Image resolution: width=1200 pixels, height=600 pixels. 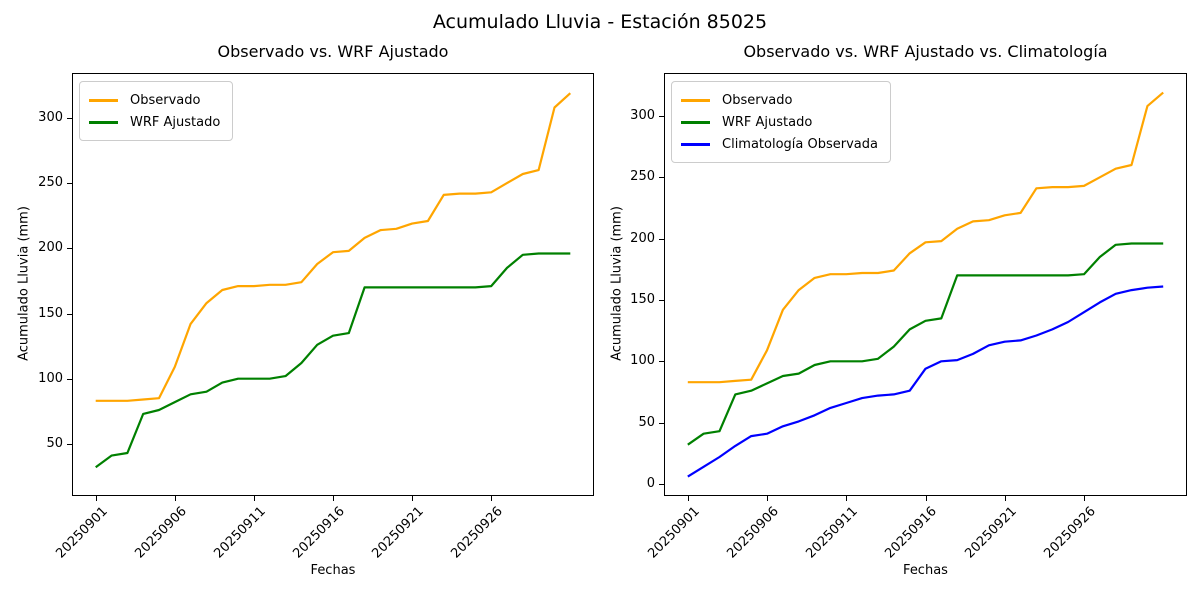 I want to click on subplot-left-legend: Observado WRF Ajustado, so click(x=156, y=111).